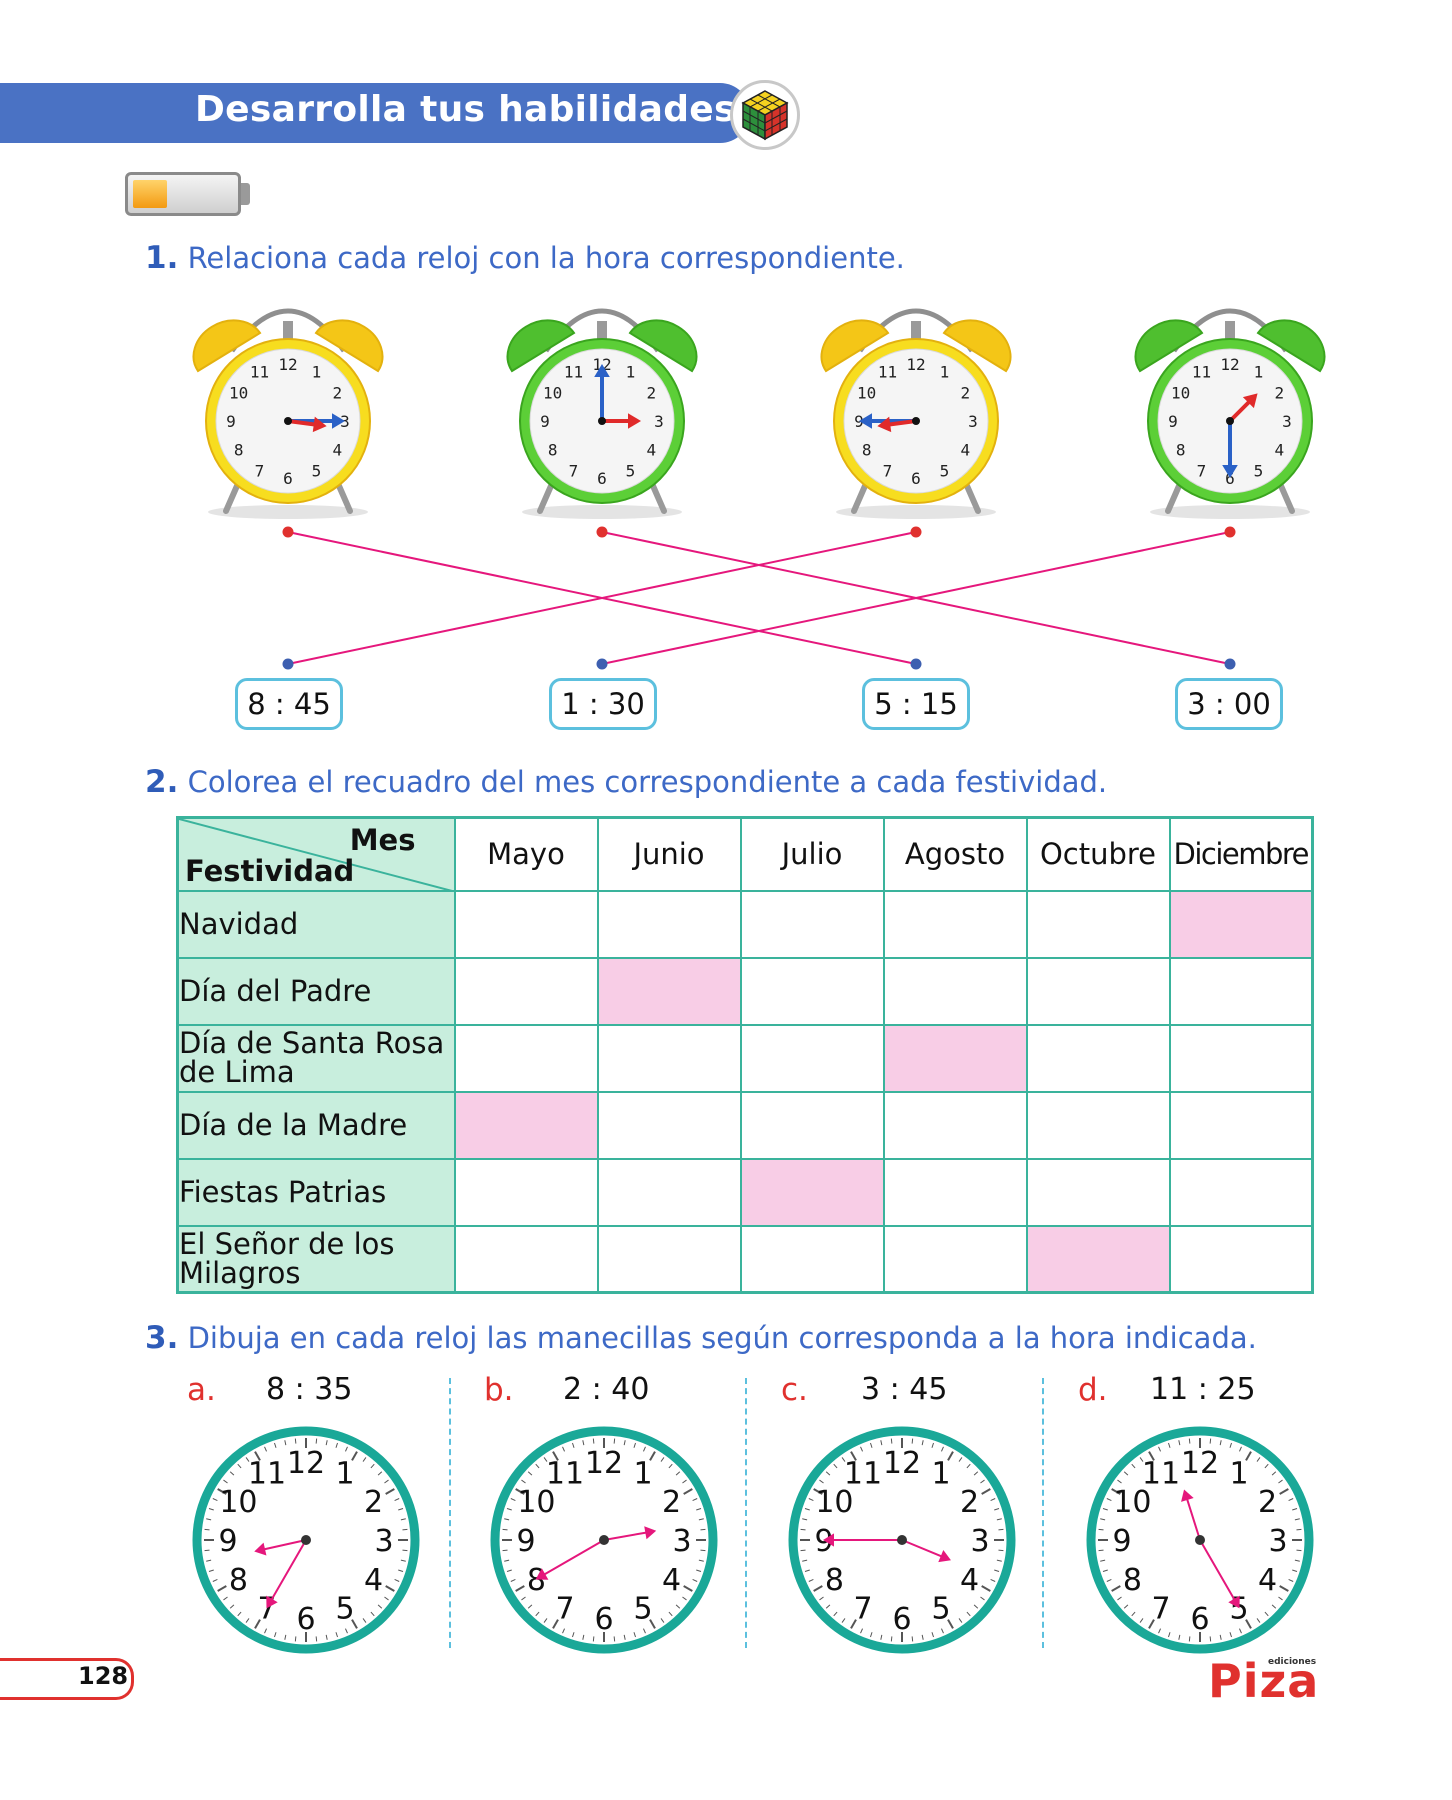 The height and width of the screenshot is (1800, 1452). I want to click on clock-numeral: 11, so click(267, 1473).